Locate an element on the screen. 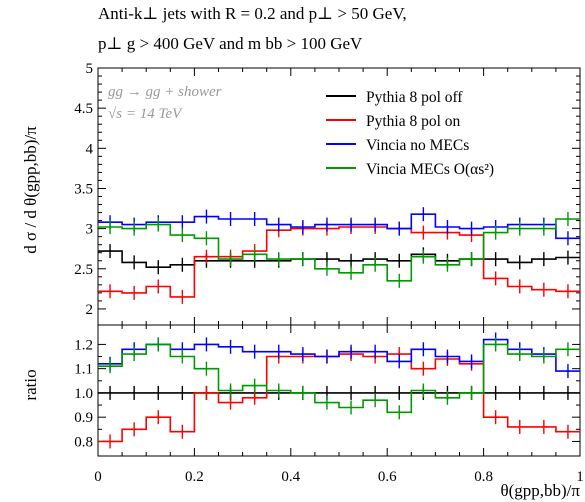 The height and width of the screenshot is (502, 585). chart-title-line-2: p⊥ g > 400 GeV and m bb > 100 GeV is located at coordinates (230, 43).